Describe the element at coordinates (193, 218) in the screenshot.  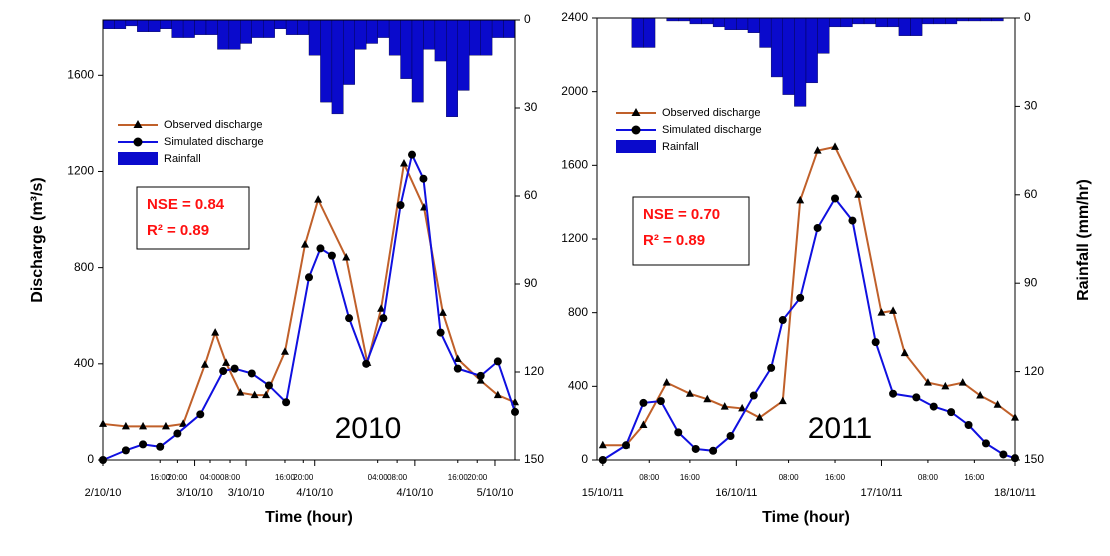
I see `stats-box` at that location.